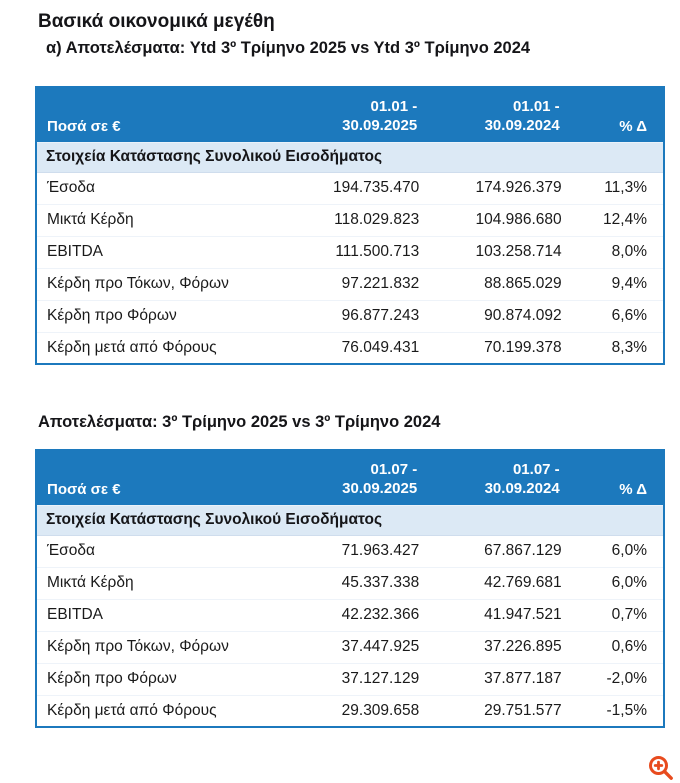 The image size is (680, 783). I want to click on page-title: Βασικά οικονομικά μεγέθη, so click(156, 21).